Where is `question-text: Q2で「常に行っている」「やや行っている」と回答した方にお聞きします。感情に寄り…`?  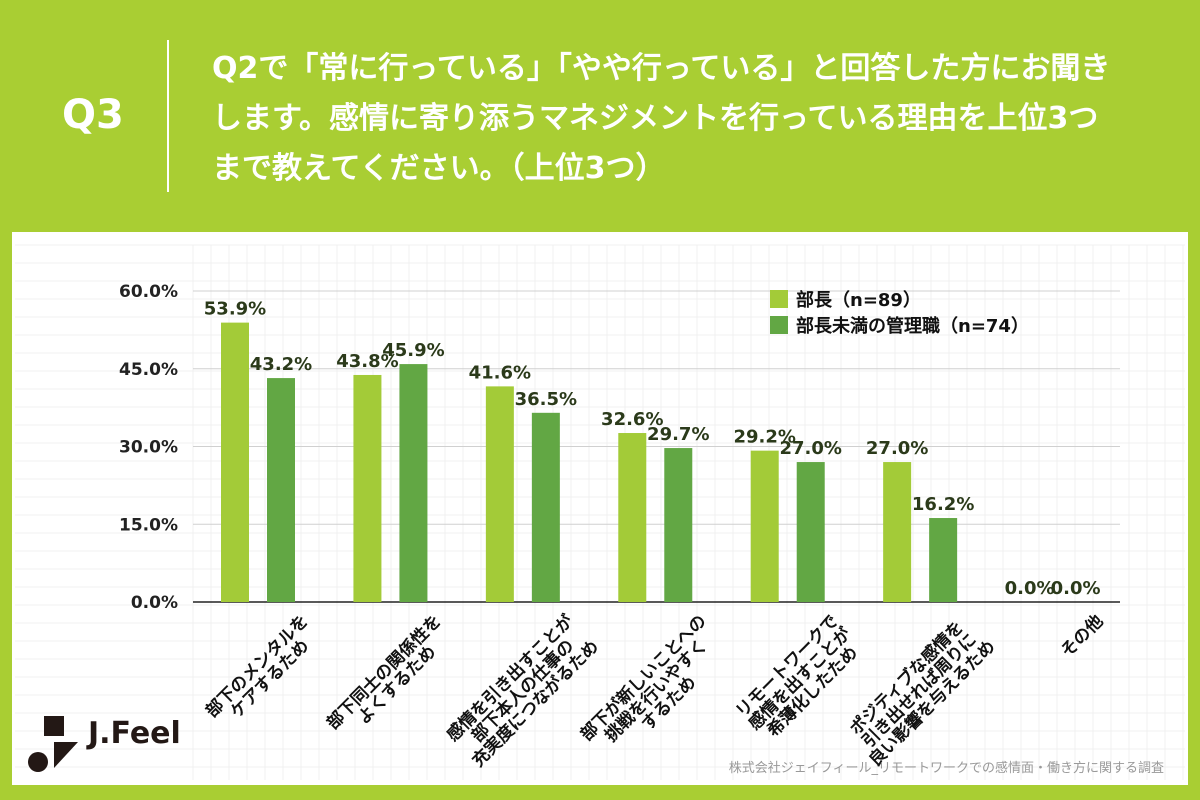 question-text: Q2で「常に行っている」「やや行っている」と回答した方にお聞きします。感情に寄り… is located at coordinates (661, 118).